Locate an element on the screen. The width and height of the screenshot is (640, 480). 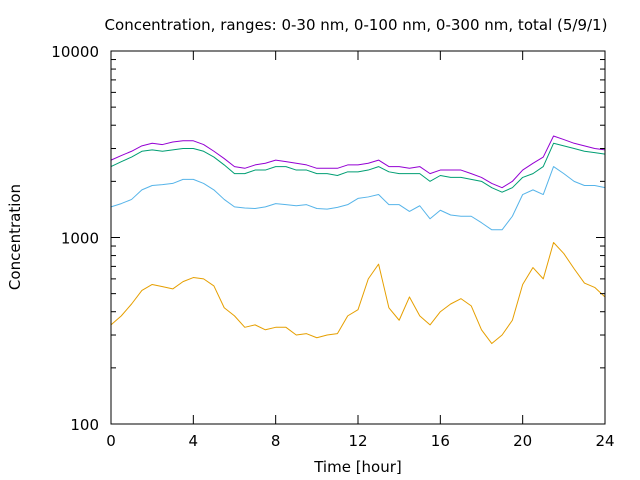
y-tick-label-0: 100 is located at coordinates (84, 425).